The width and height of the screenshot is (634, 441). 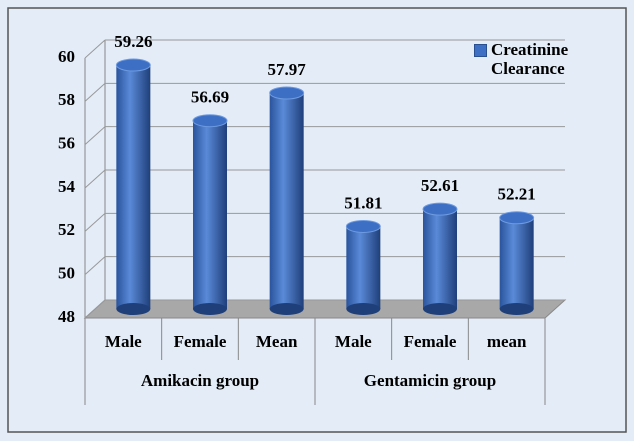 I want to click on y-tick-label: 52, so click(x=66, y=229).